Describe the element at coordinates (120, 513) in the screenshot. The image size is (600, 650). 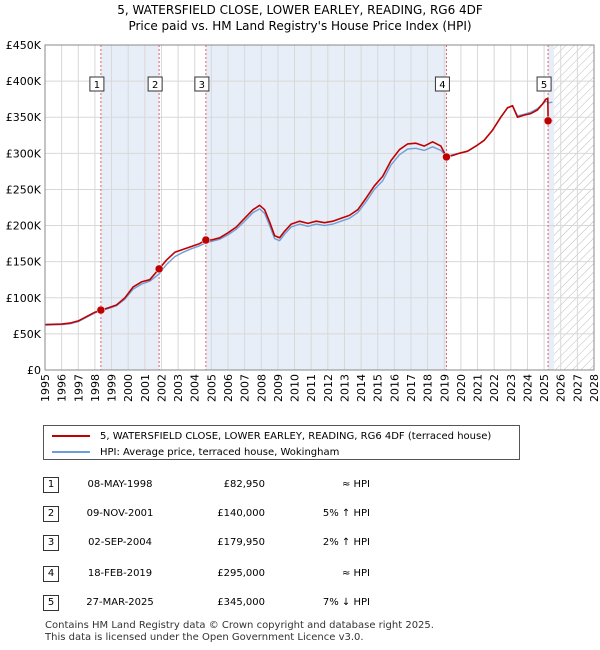
I see `tx-date: 09-NOV-2001` at that location.